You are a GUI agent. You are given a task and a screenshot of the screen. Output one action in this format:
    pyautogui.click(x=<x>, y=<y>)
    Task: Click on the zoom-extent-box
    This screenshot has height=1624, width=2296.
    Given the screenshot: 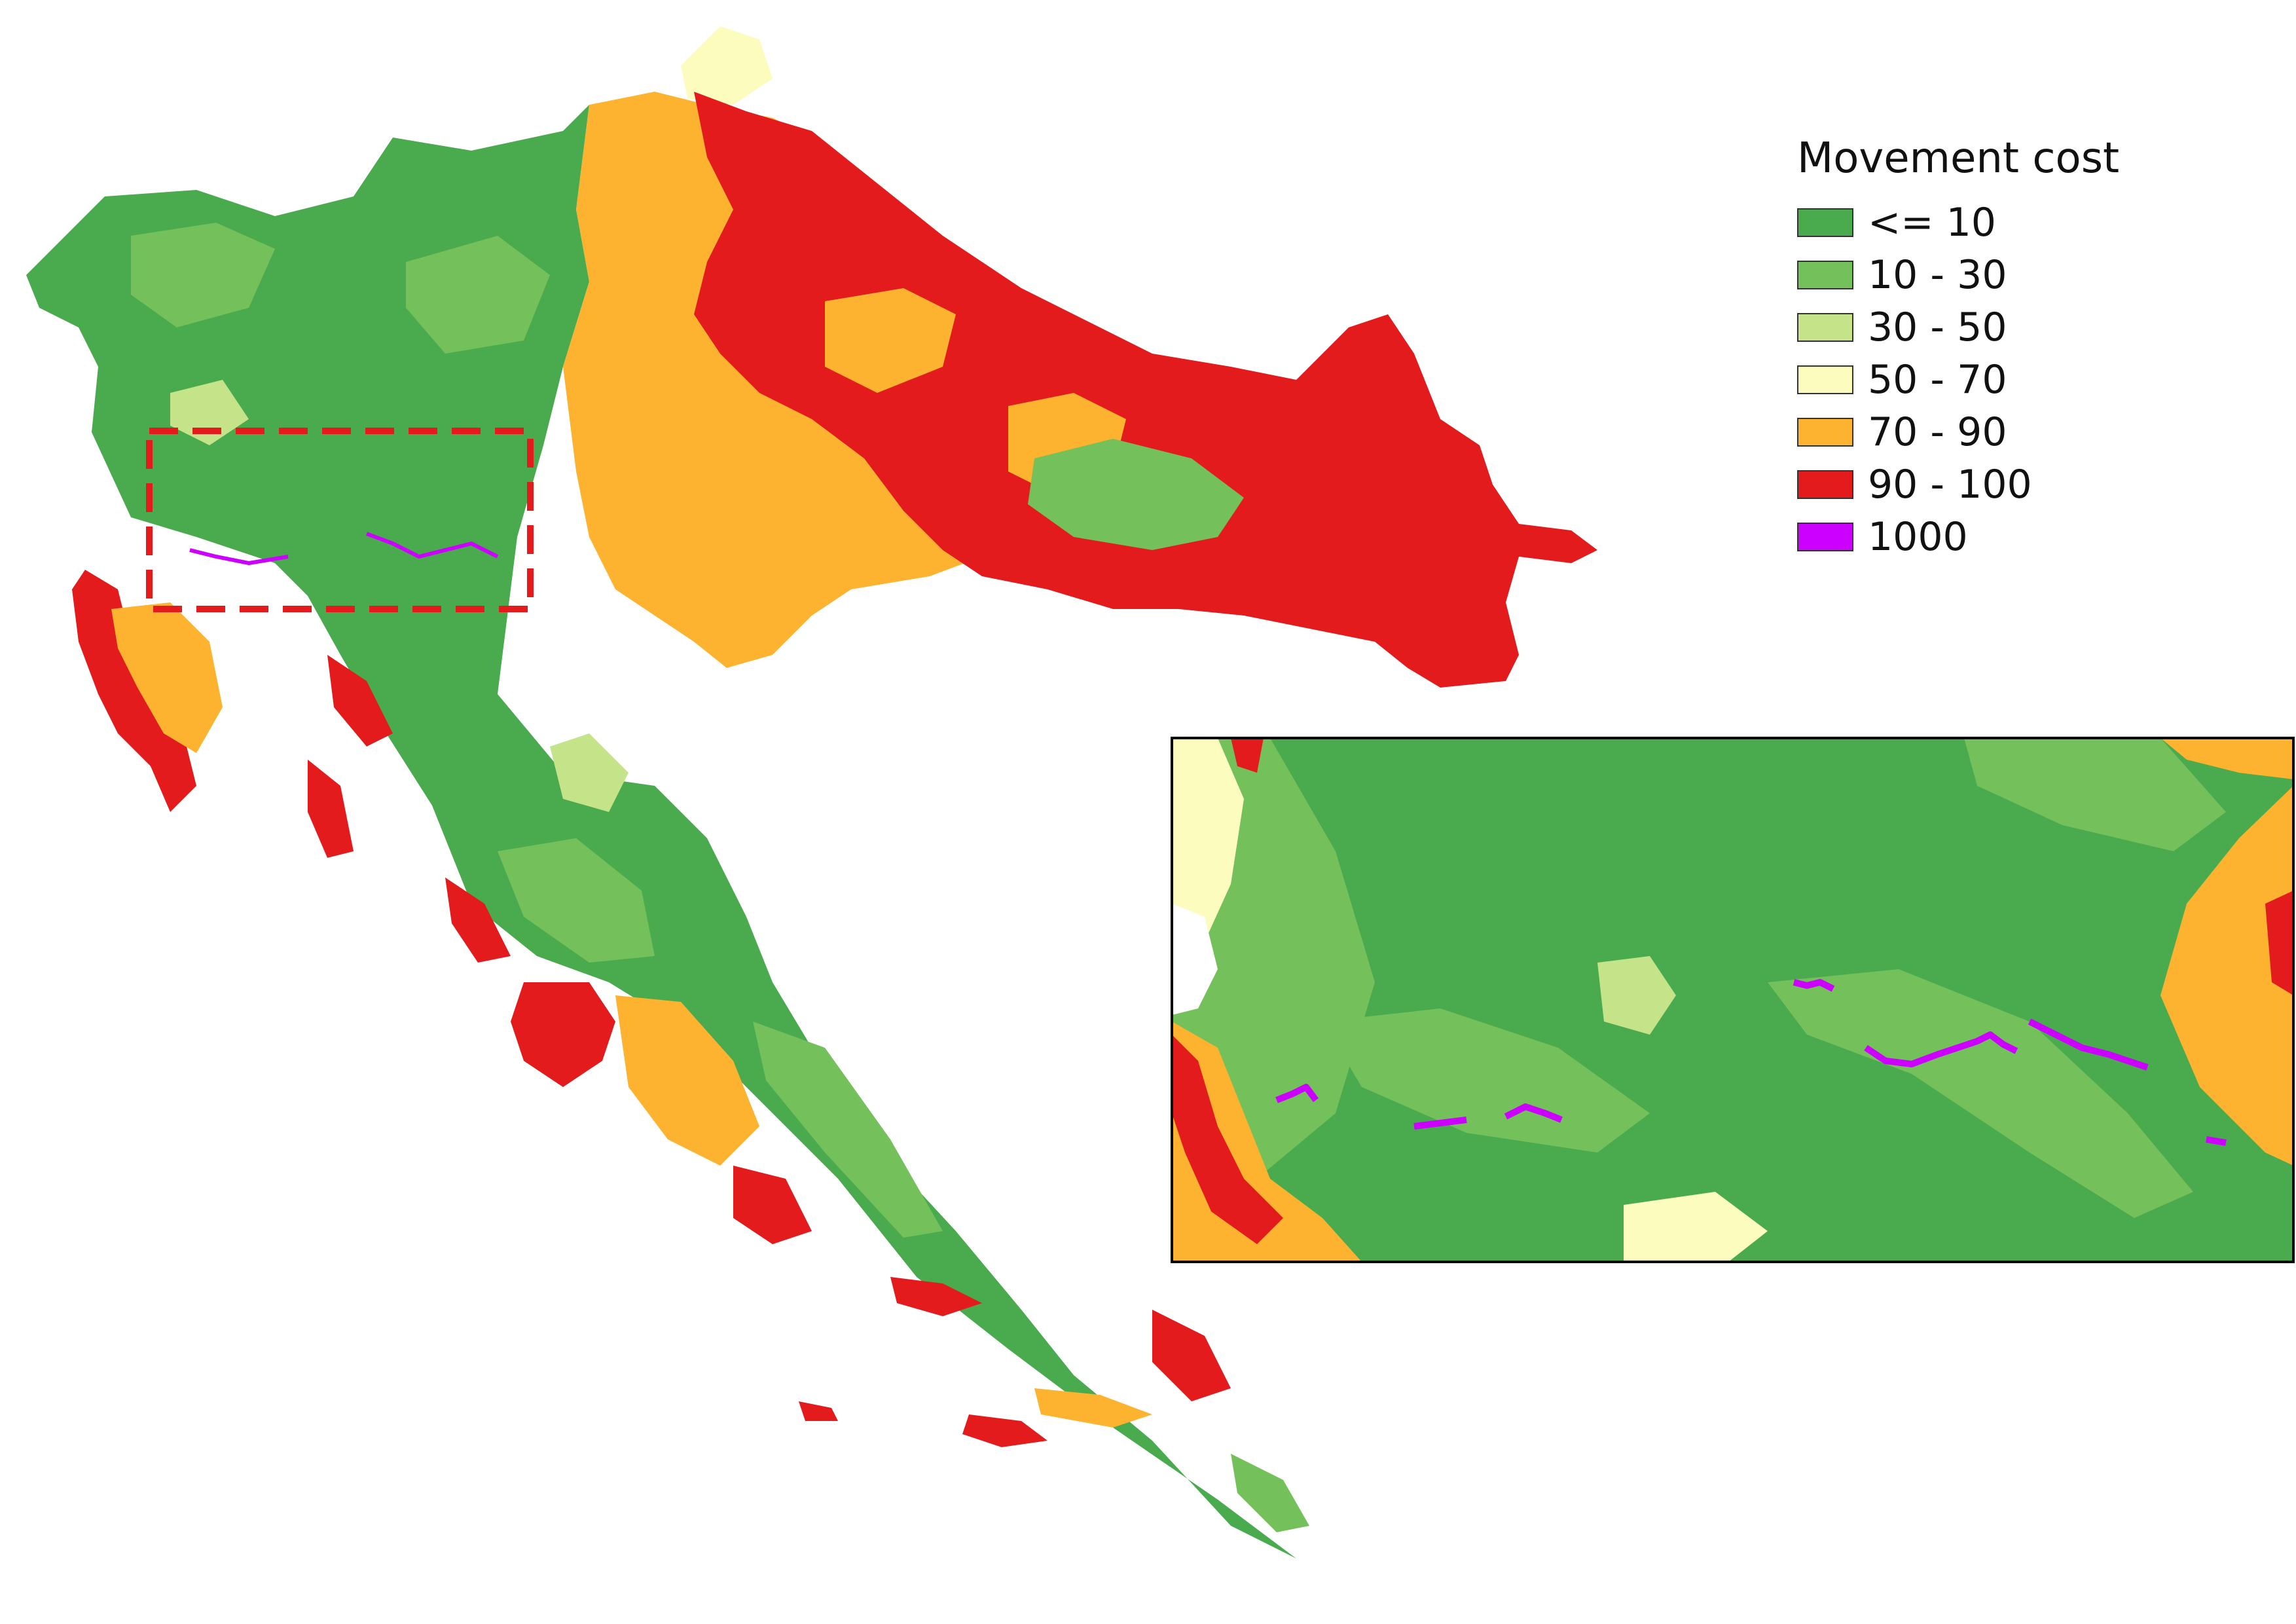 What is the action you would take?
    pyautogui.click(x=340, y=520)
    